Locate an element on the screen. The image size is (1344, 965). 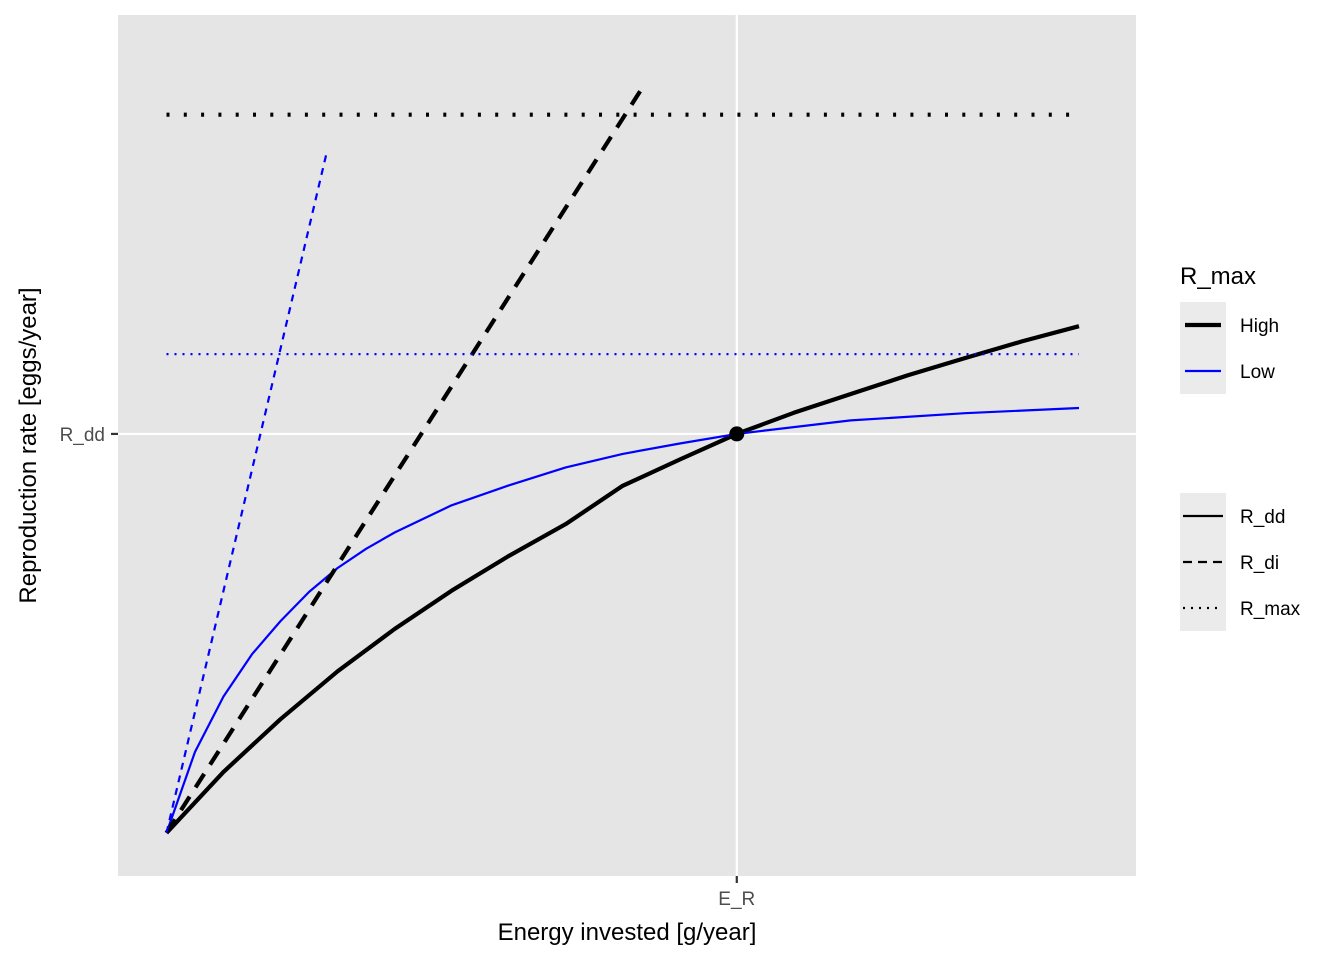
legend-linetype-label: R_dd is located at coordinates (1262, 517).